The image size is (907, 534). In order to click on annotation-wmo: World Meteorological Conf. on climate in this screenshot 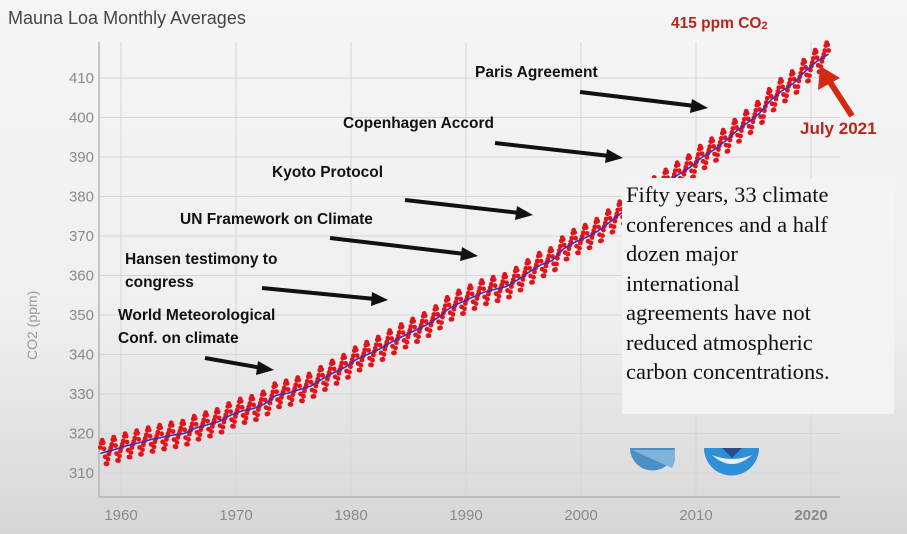, I will do `click(196, 341)`.